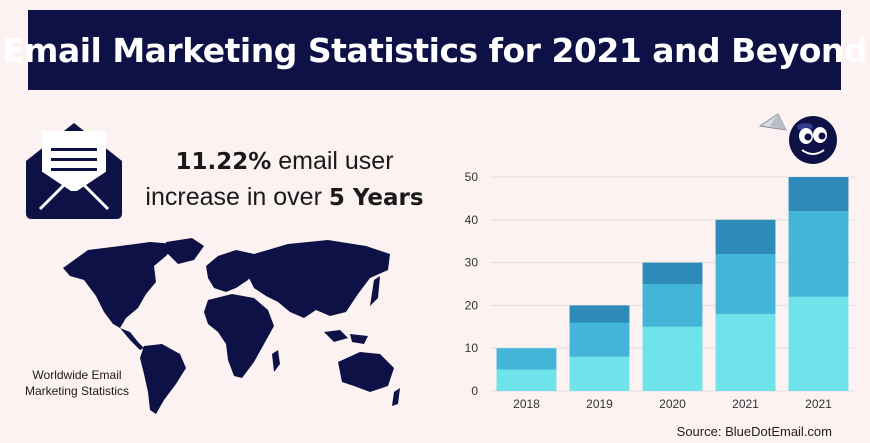 Image resolution: width=870 pixels, height=443 pixels. I want to click on map-caption: Worldwide Email Marketing Statistics, so click(77, 383).